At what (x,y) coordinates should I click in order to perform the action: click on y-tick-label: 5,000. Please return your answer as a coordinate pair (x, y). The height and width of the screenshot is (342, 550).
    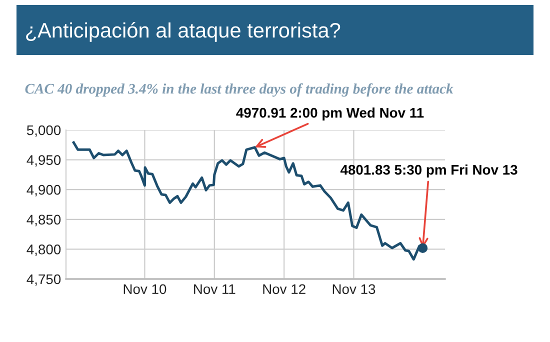
    Looking at the image, I should click on (43, 131).